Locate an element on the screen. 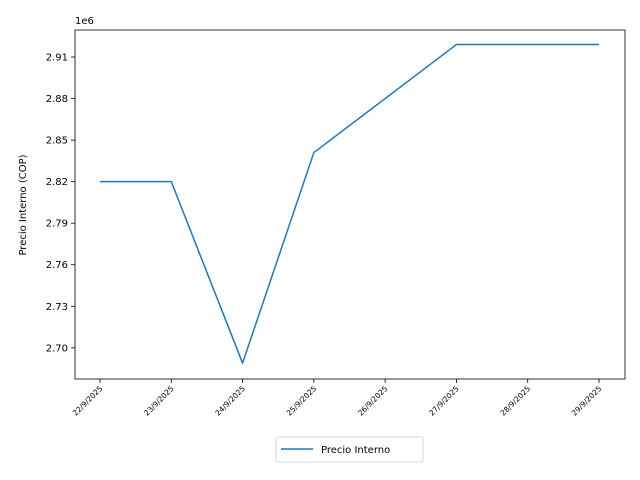 The width and height of the screenshot is (640, 480). y-axis-ticks: 2.70 2.73 2.76 2.79 2.82 2.85 2.88 2.91 is located at coordinates (60, 203).